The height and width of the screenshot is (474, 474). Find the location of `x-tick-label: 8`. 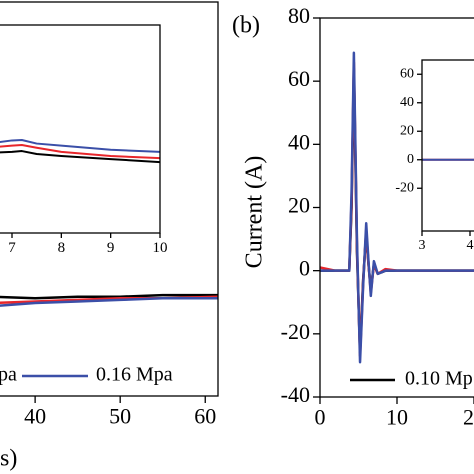

x-tick-label: 8 is located at coordinates (62, 248).